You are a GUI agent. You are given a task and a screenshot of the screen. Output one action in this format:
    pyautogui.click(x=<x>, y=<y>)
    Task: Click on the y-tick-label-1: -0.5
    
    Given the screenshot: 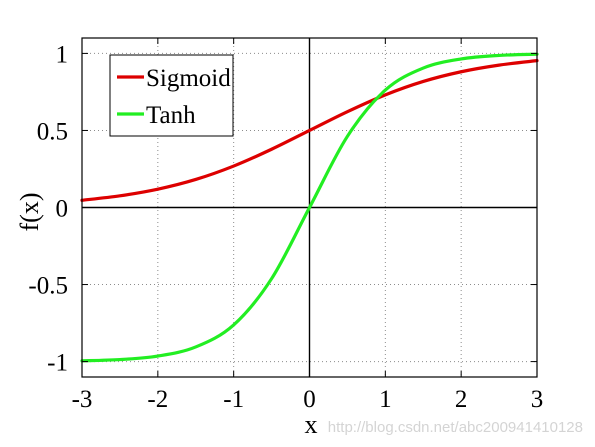 What is the action you would take?
    pyautogui.click(x=48, y=286)
    